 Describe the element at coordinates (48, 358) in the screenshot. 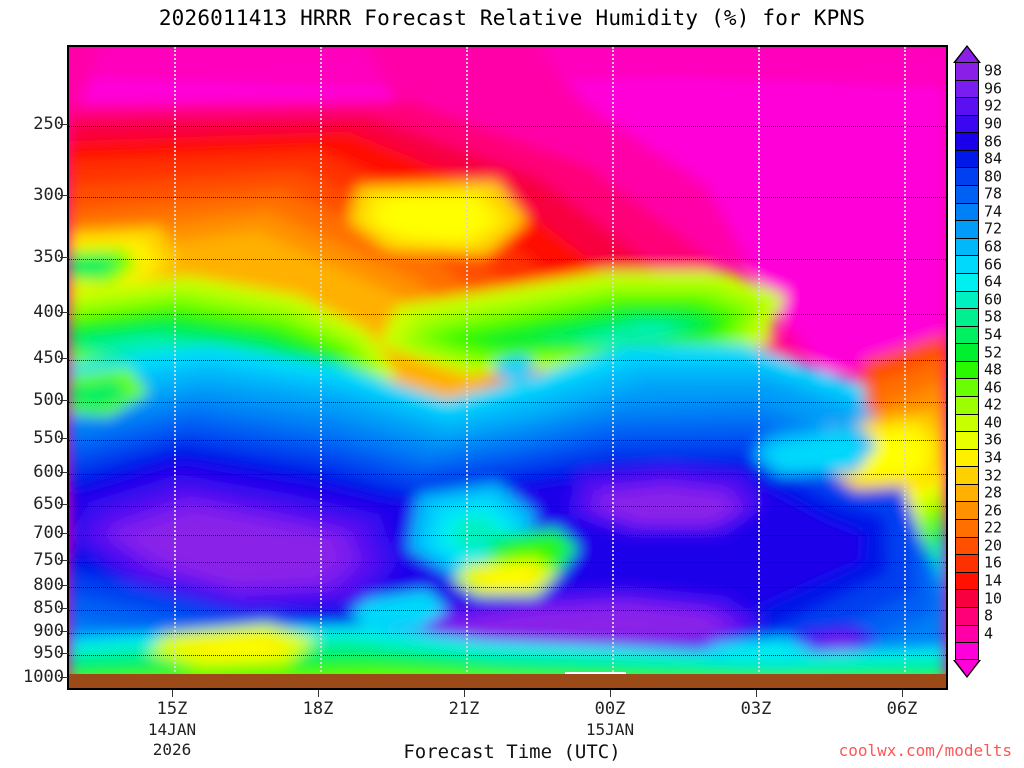

I see `y-tick-label-450: 450` at that location.